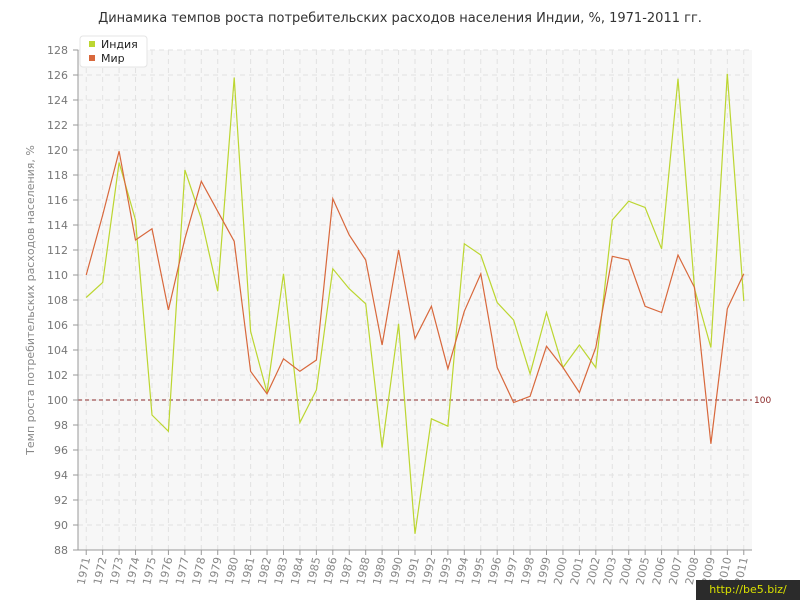  Describe the element at coordinates (84, 571) in the screenshot. I see `x-tick-label: 1971` at that location.